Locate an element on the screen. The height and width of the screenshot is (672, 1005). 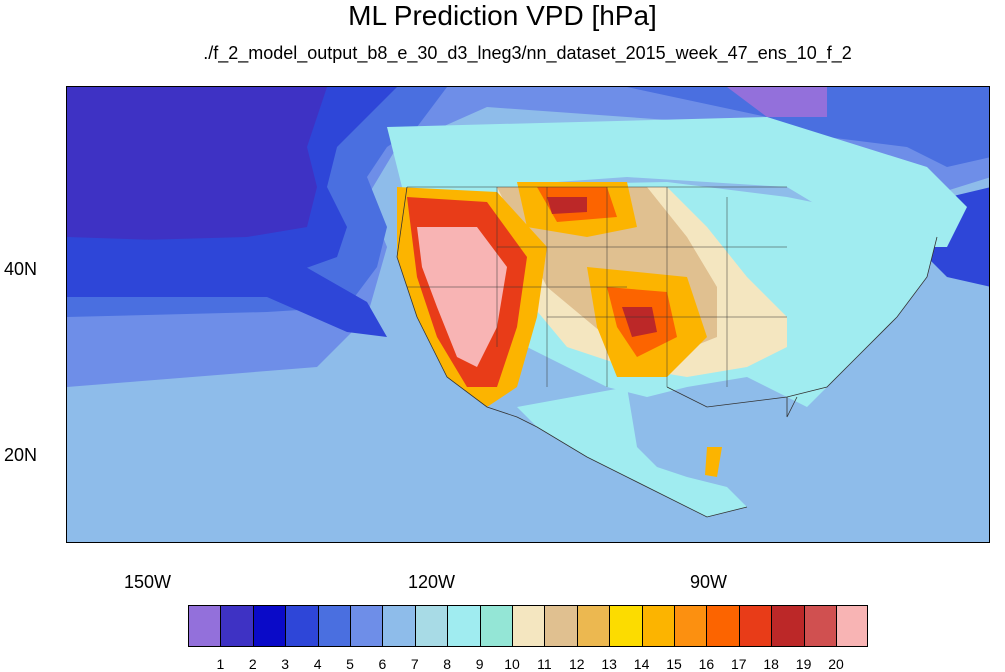
hot-yucatan is located at coordinates (713, 462).